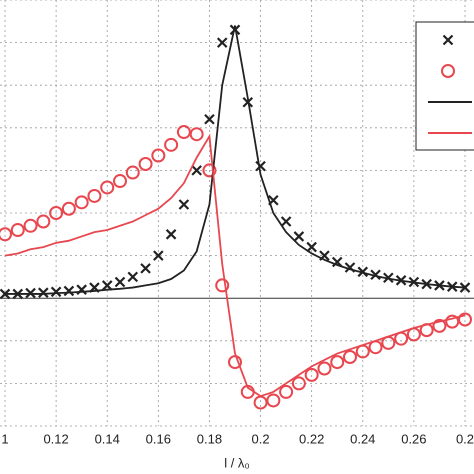 This screenshot has width=474, height=474. What do you see at coordinates (209, 438) in the screenshot?
I see `x-tick-label: 0.18` at bounding box center [209, 438].